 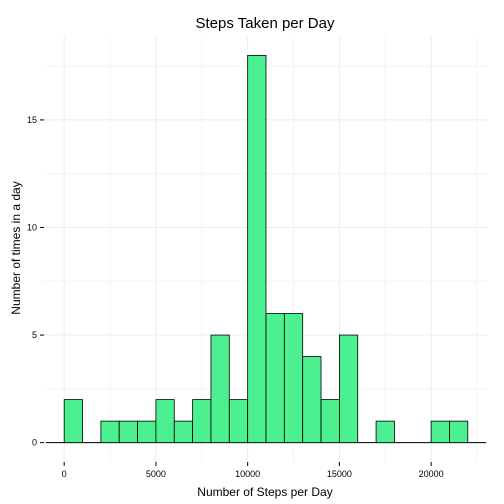 I want to click on x-tick-label: 15000, so click(x=339, y=474).